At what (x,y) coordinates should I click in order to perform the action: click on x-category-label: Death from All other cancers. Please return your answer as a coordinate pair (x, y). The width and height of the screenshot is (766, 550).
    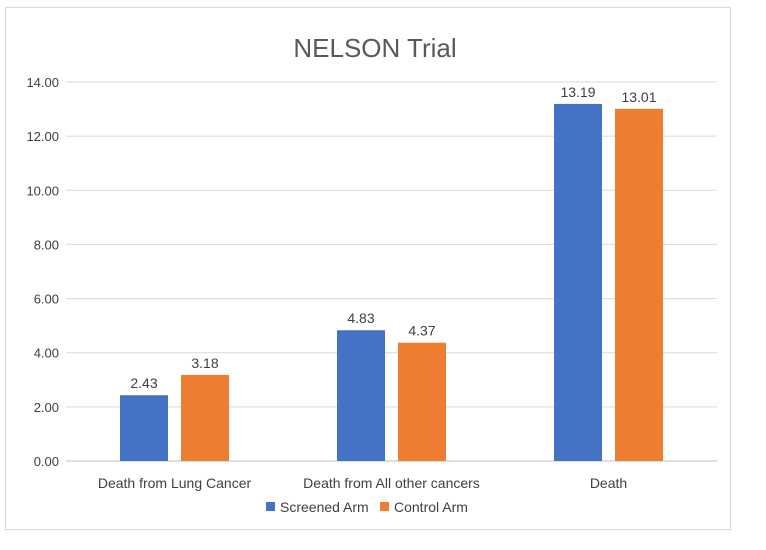
    Looking at the image, I should click on (391, 483).